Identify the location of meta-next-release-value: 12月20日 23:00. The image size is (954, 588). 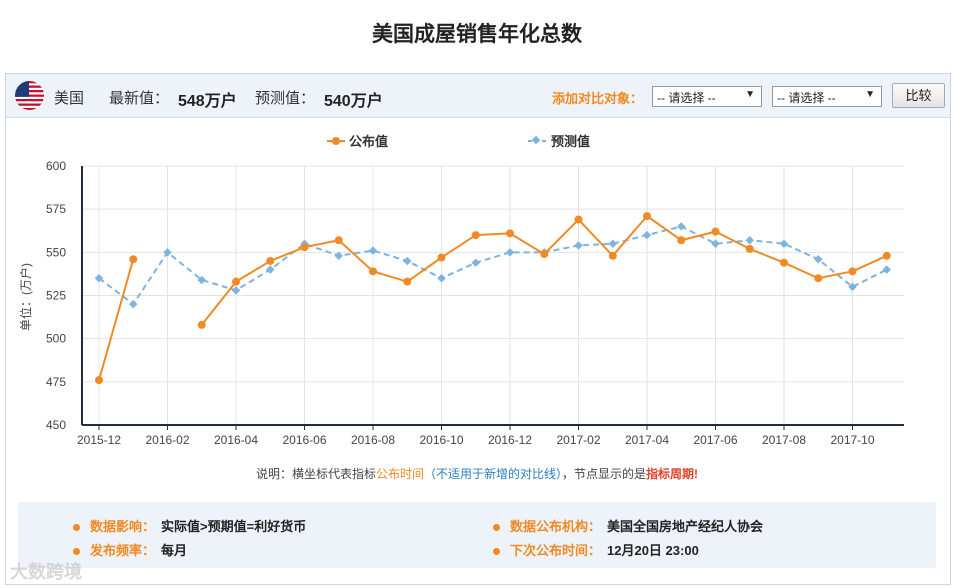
(653, 550).